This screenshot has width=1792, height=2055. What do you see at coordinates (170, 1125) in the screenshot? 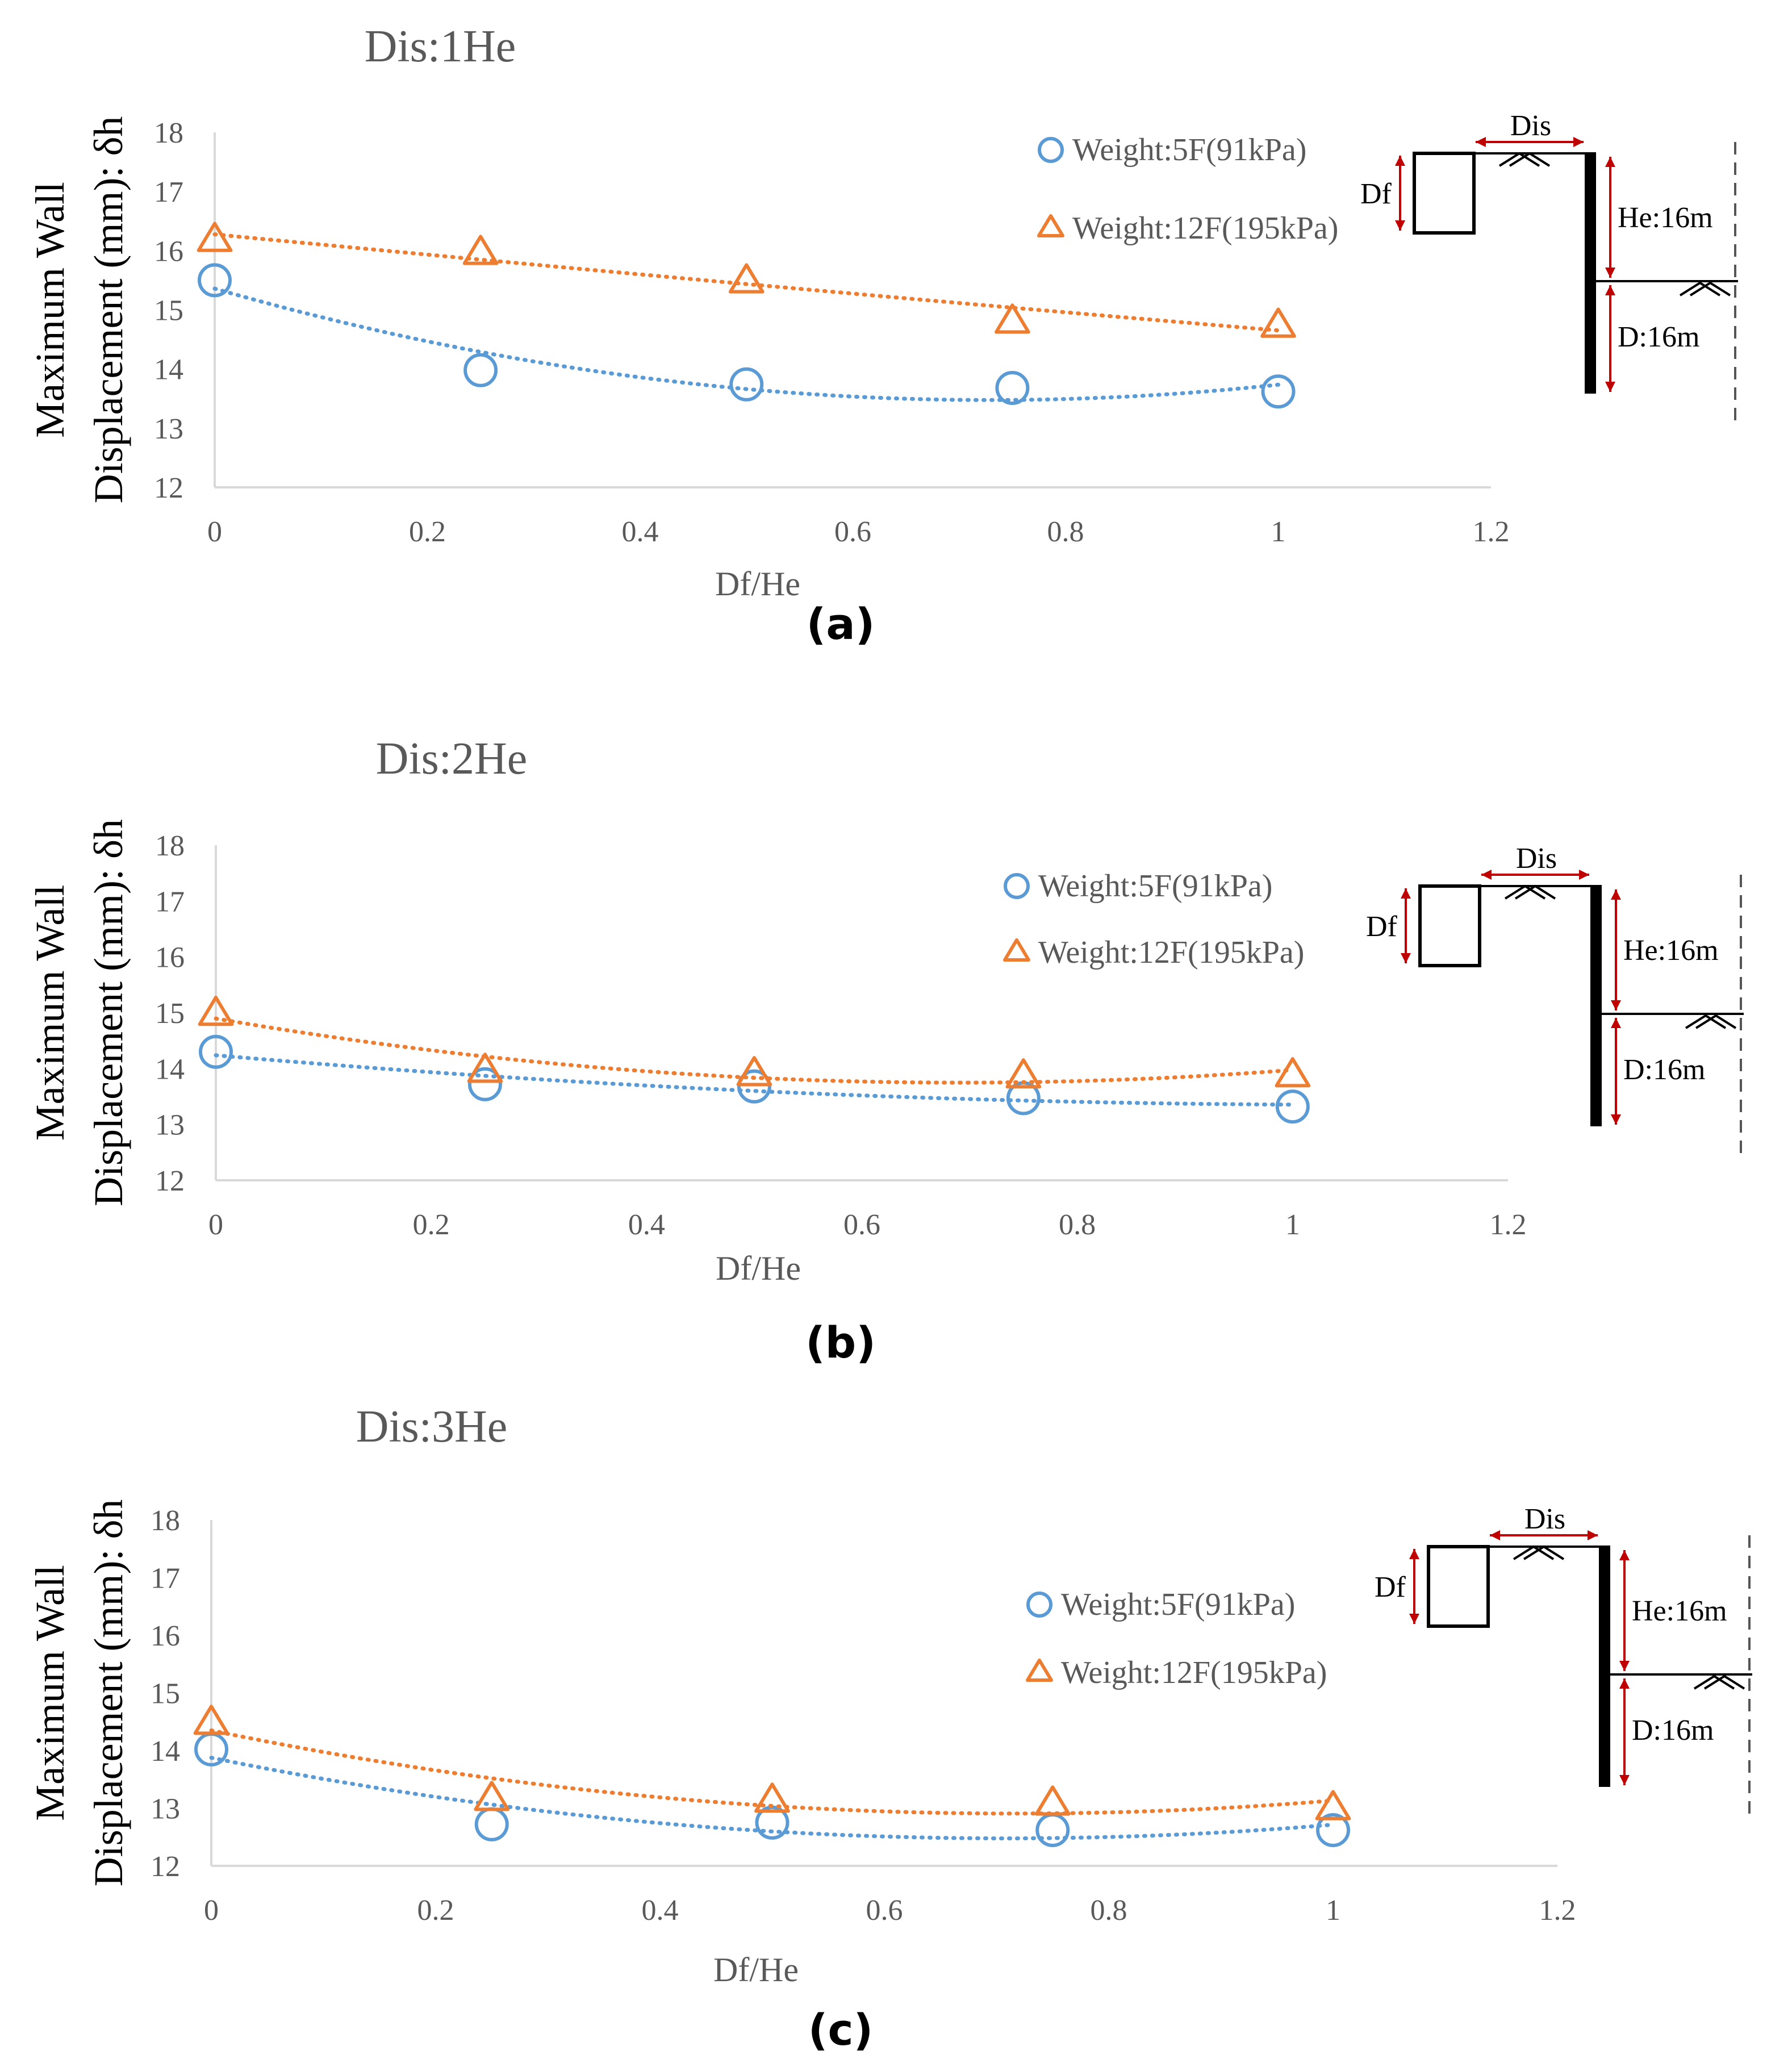
I see `y-tick-label: 13` at bounding box center [170, 1125].